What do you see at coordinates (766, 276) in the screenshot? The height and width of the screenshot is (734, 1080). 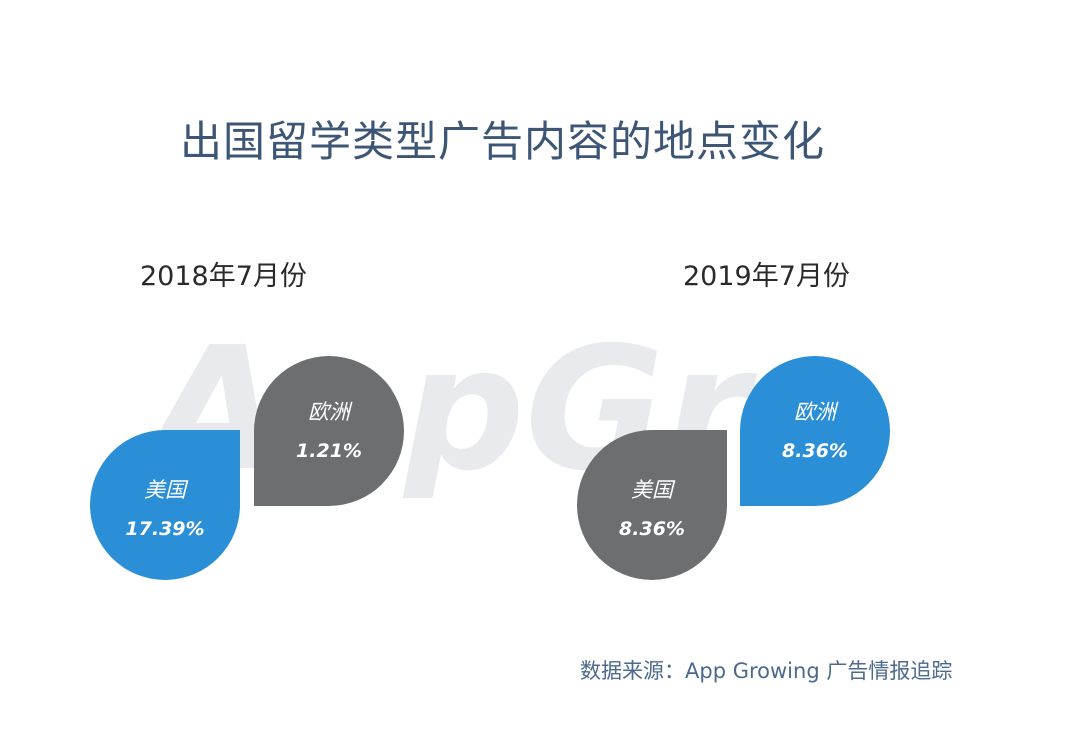 I see `period-label-2019: 2019年7月份` at bounding box center [766, 276].